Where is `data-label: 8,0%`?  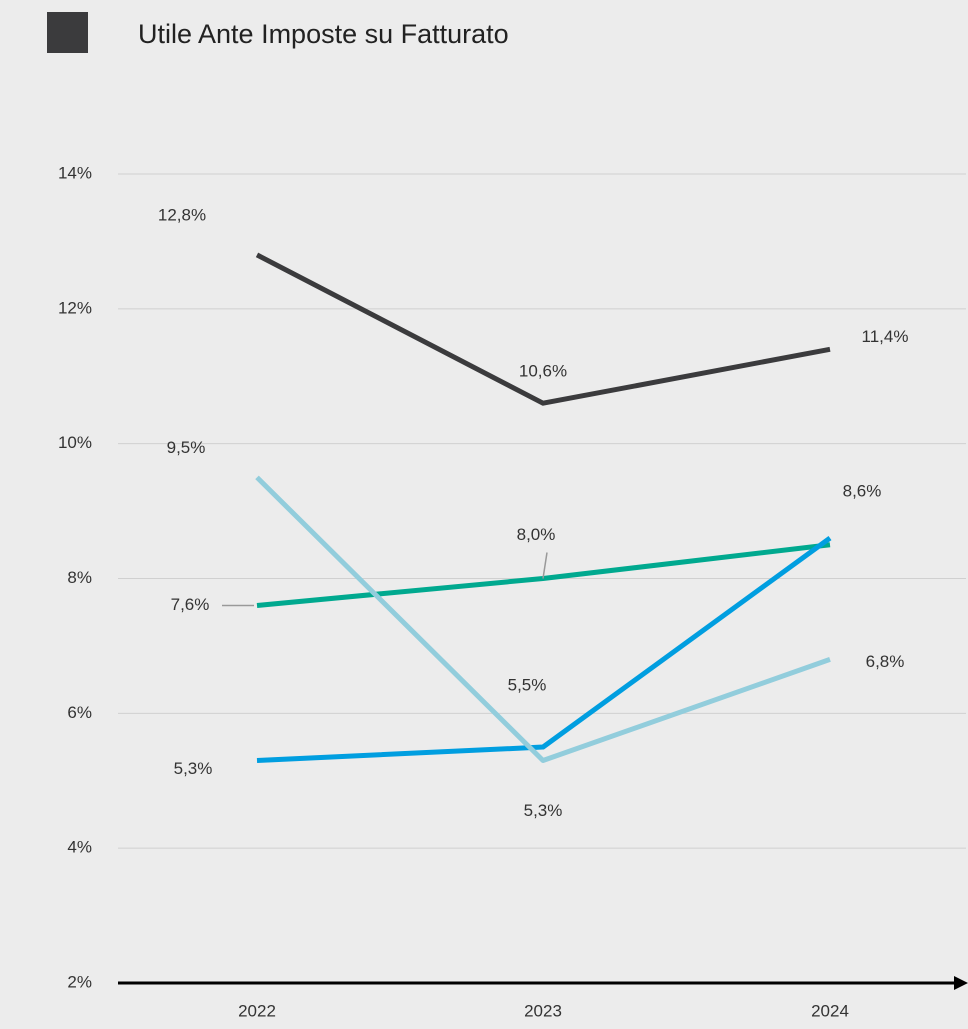
data-label: 8,0% is located at coordinates (536, 534).